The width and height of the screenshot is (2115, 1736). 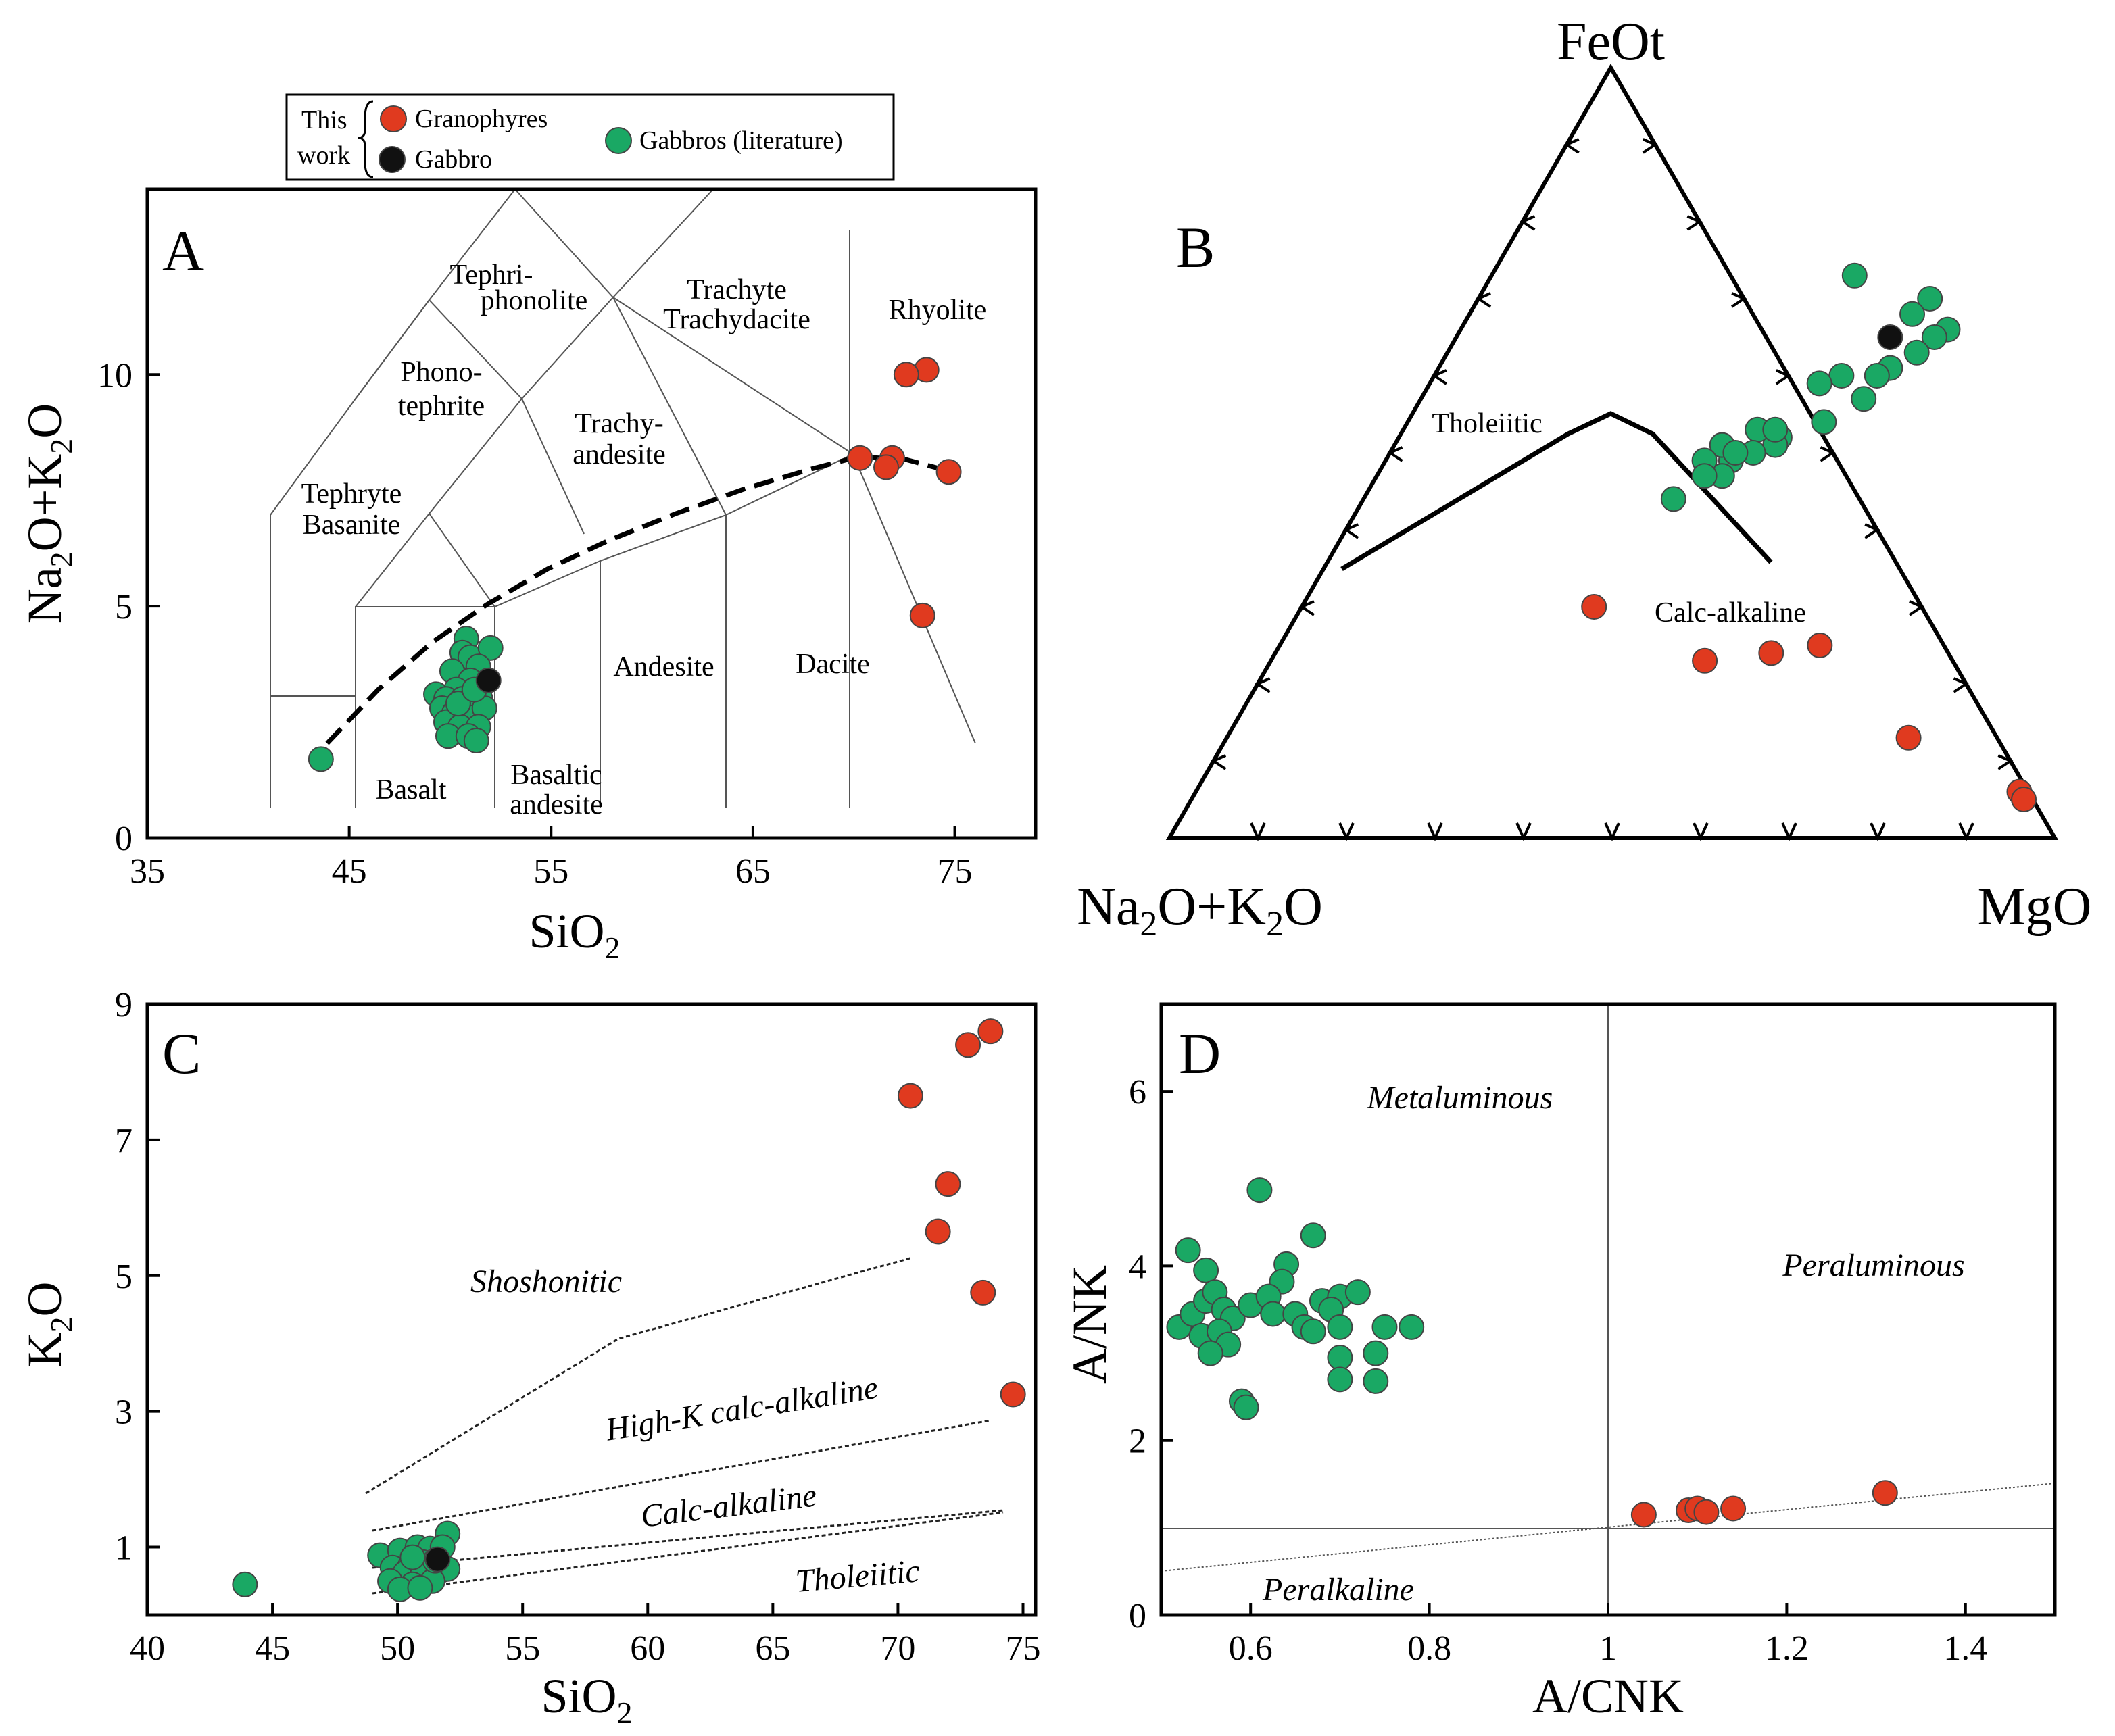 I want to click on field-calc-alkaline-c: Calc-alkaline, so click(x=729, y=1505).